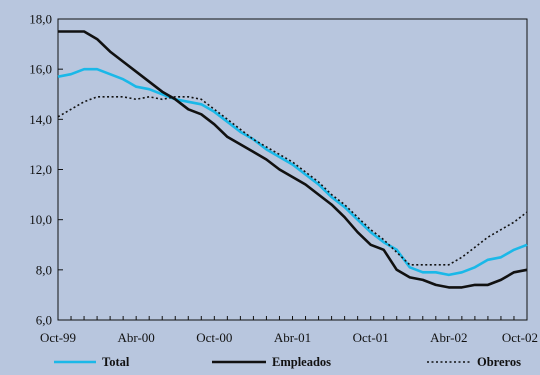  I want to click on x-tick-label: Abr-00, so click(136, 337).